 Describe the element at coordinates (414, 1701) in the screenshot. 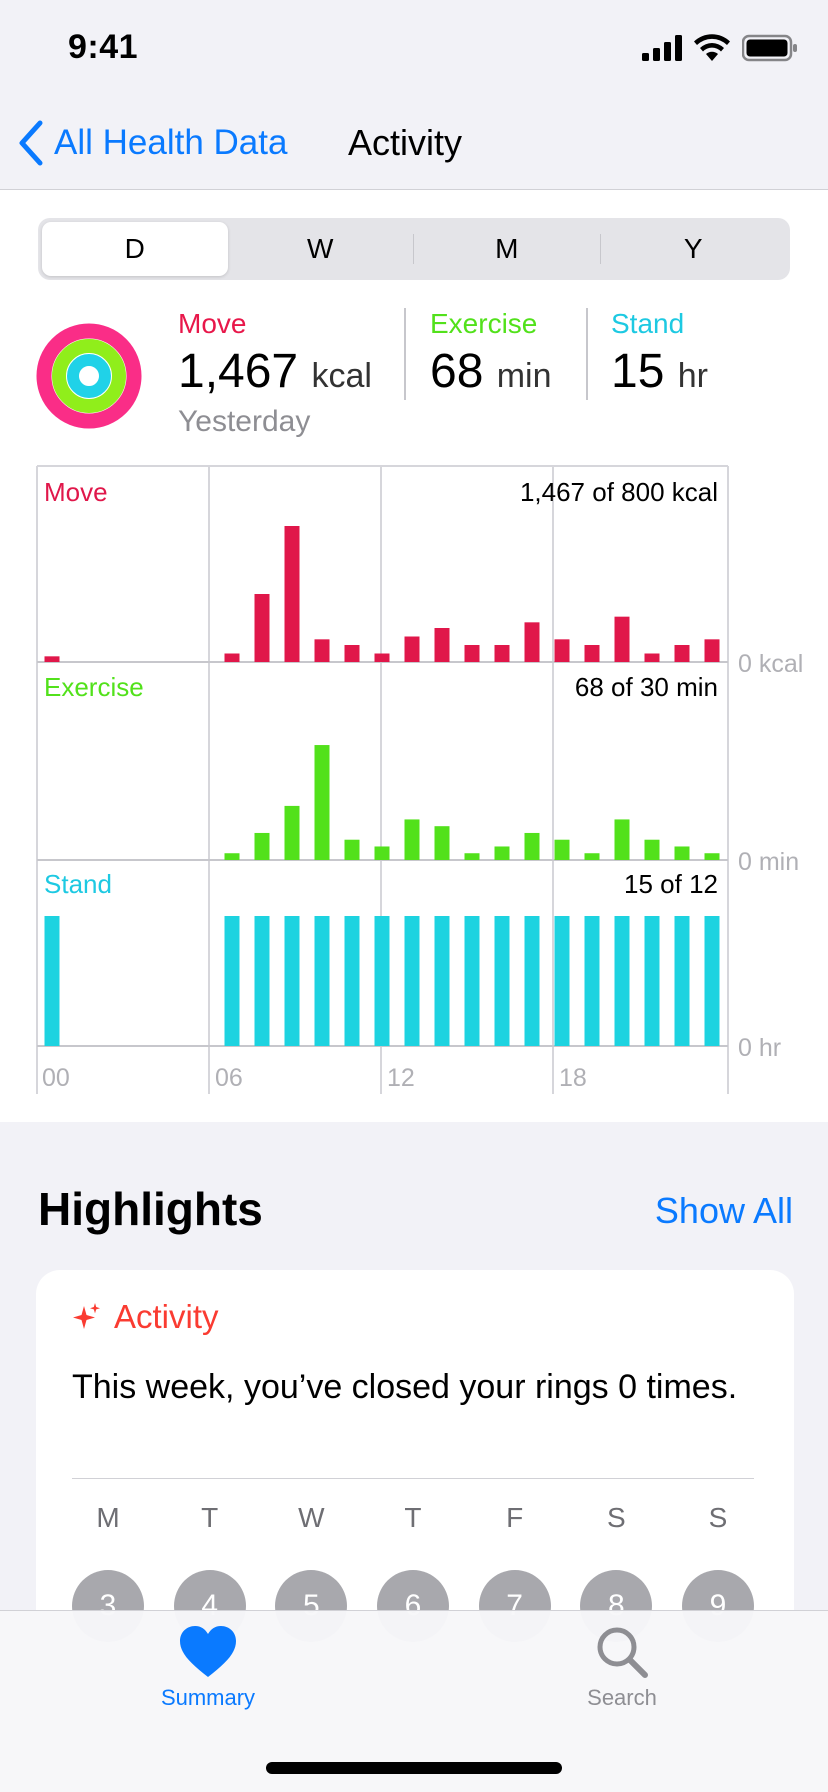

I see `tab-bar: Summary Search` at that location.